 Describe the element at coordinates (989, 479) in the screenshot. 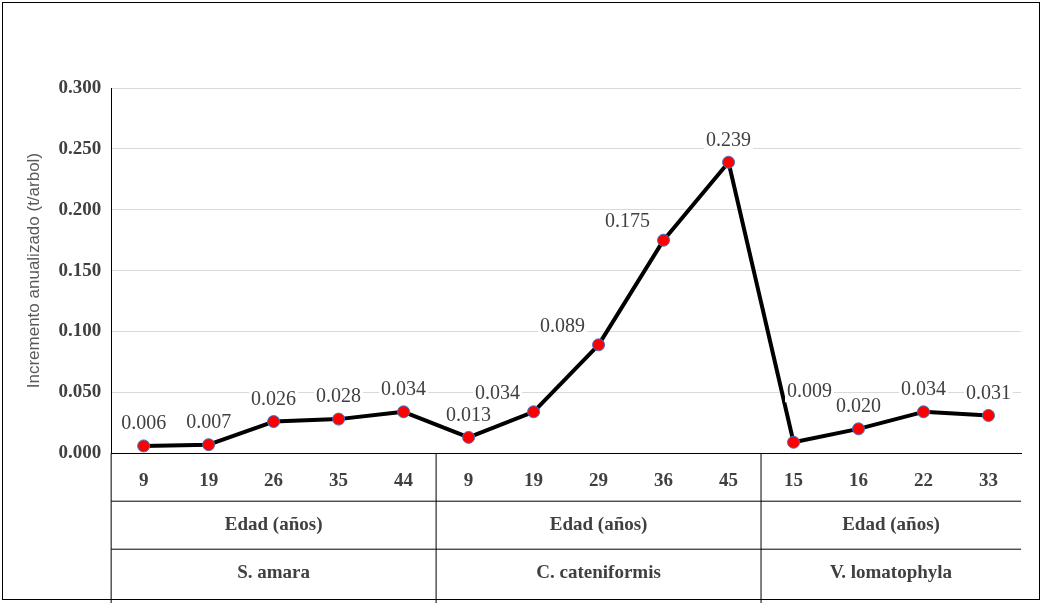

I see `x-tick-label: 33` at that location.